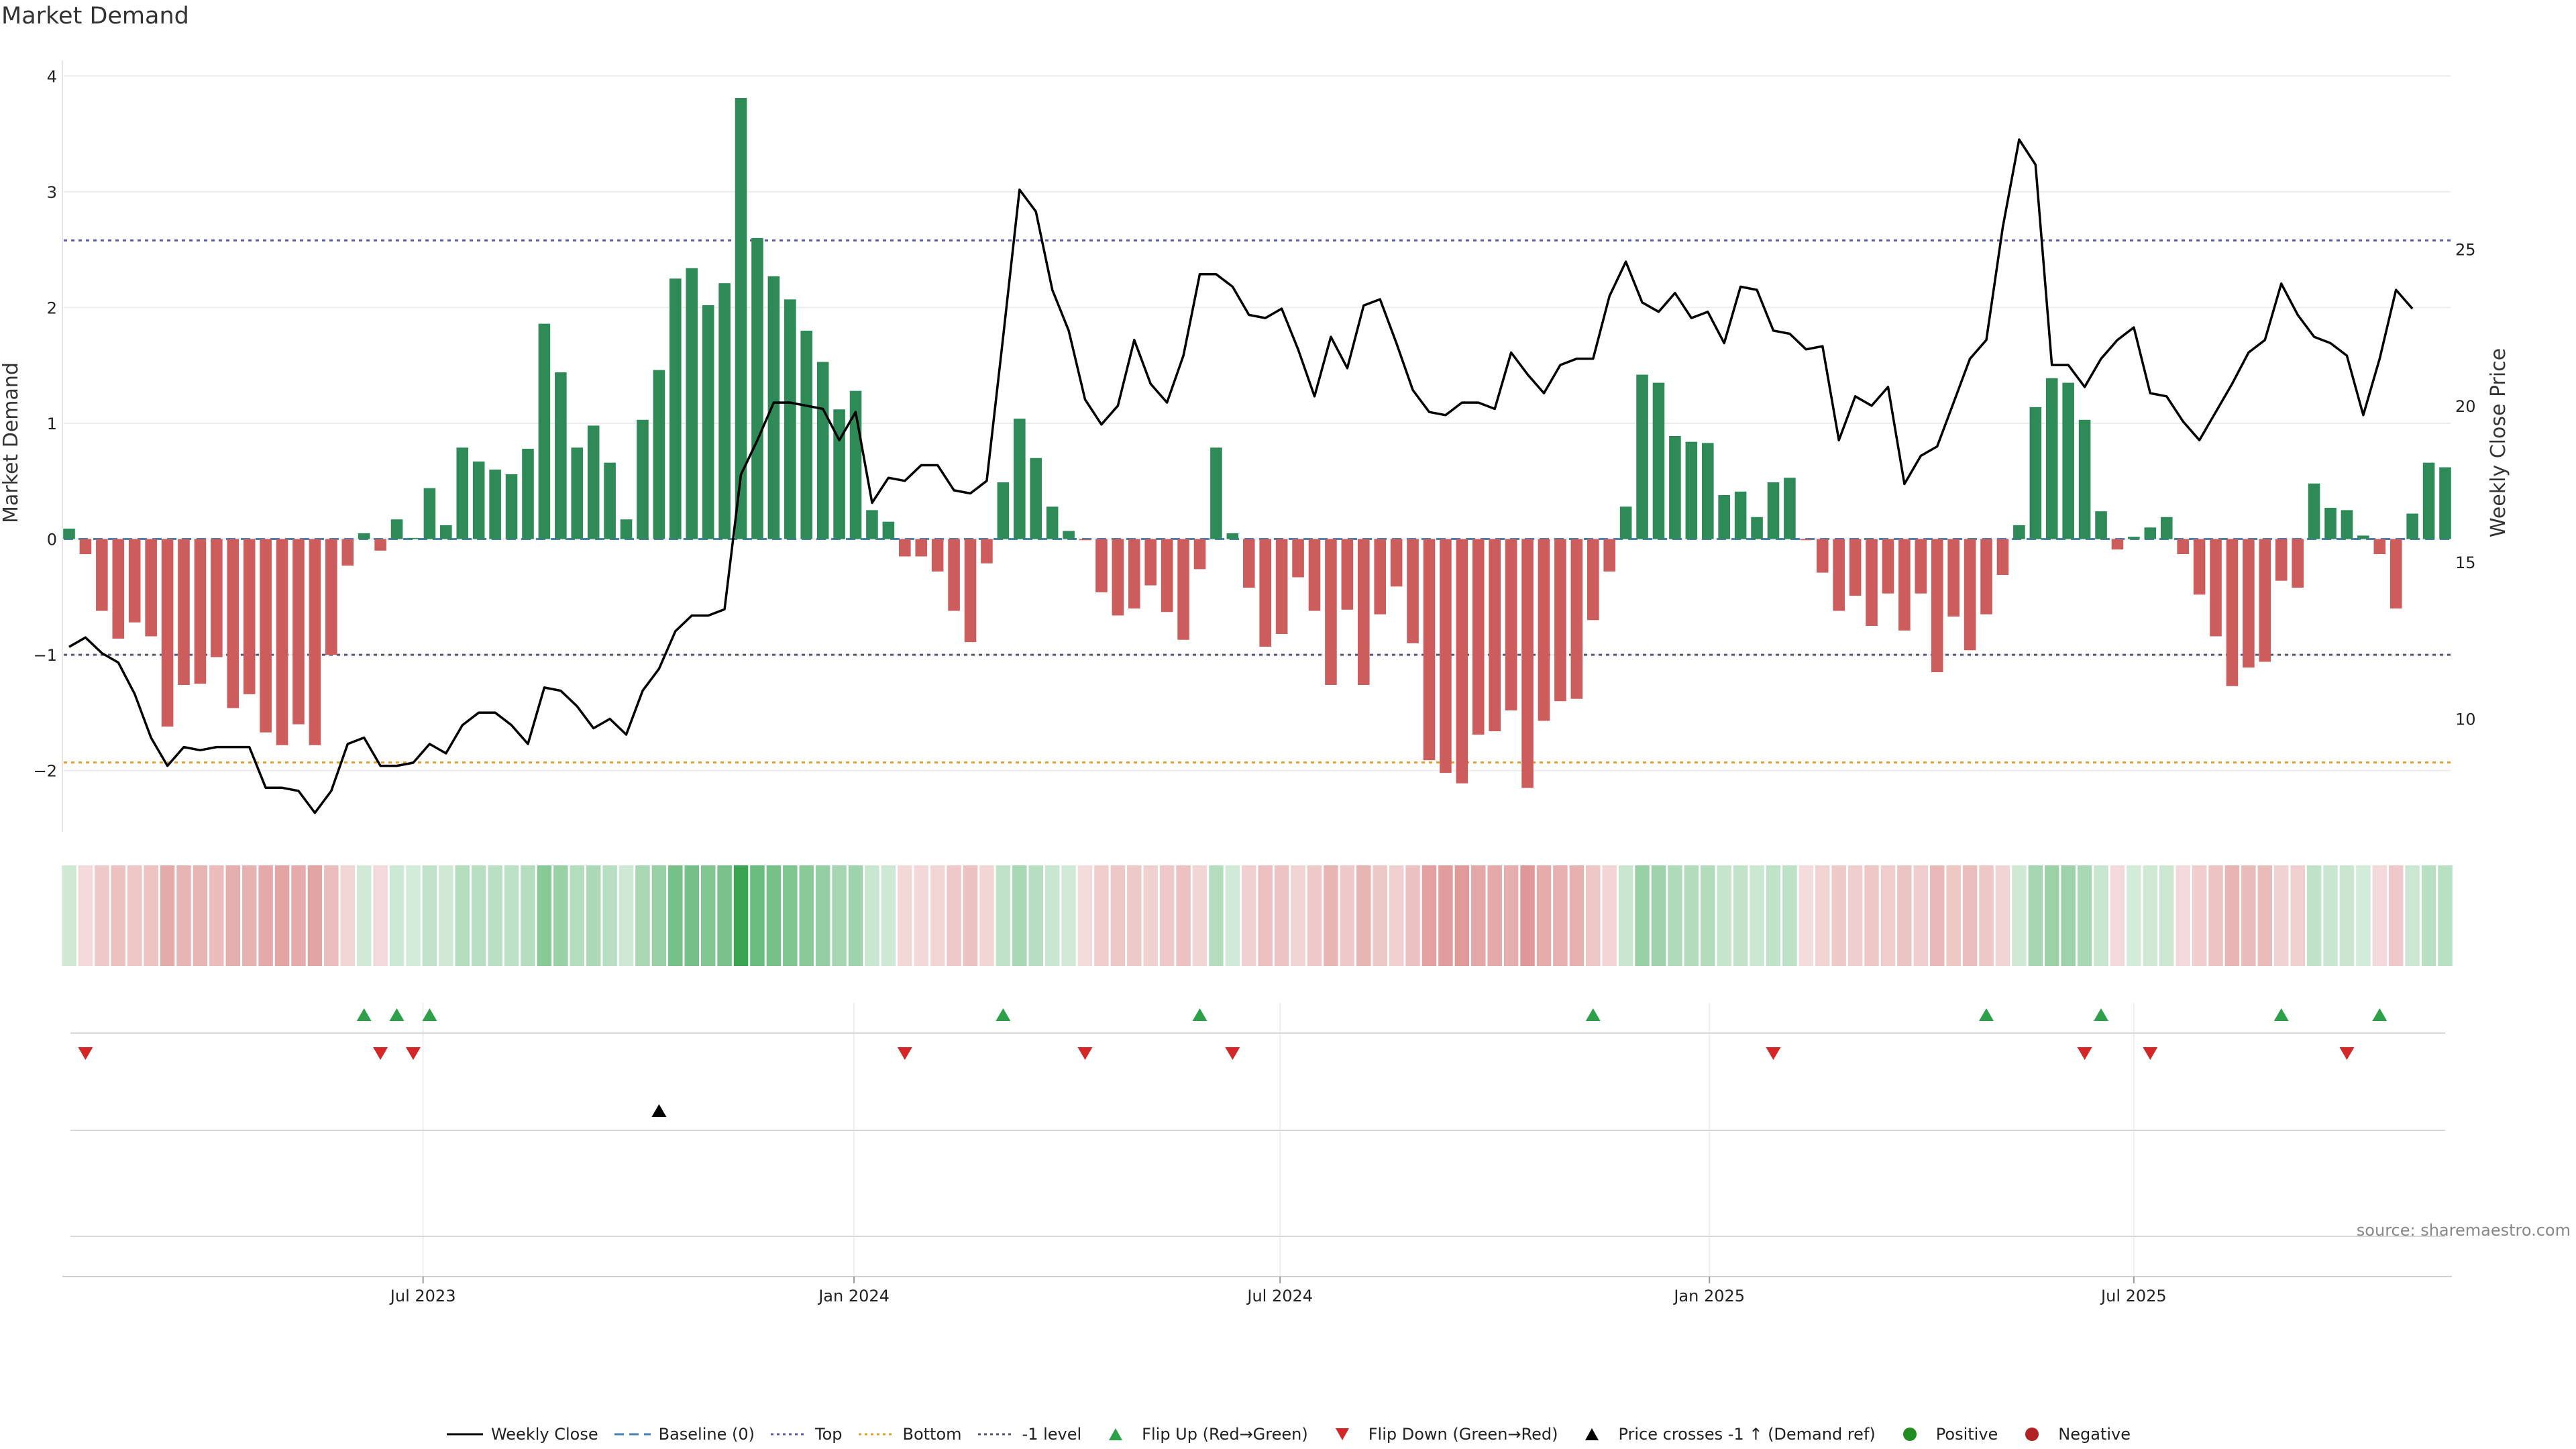 The height and width of the screenshot is (1449, 2576). What do you see at coordinates (11, 442) in the screenshot?
I see `left-axis-label: Market Demand` at bounding box center [11, 442].